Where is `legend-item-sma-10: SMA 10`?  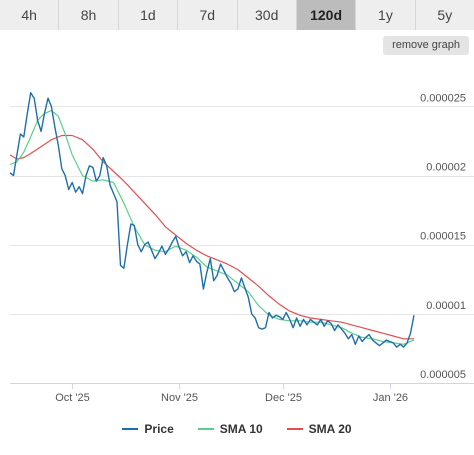 legend-item-sma-10: SMA 10 is located at coordinates (230, 429).